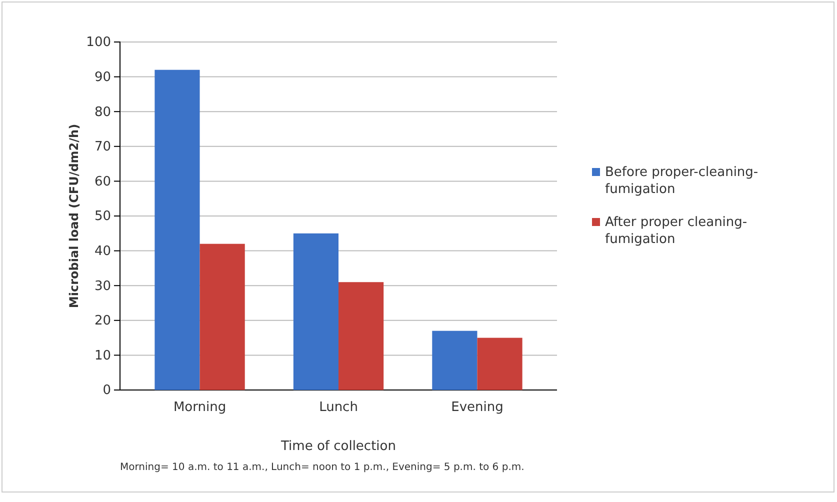 This screenshot has height=502, width=837. Describe the element at coordinates (676, 231) in the screenshot. I see `legend-label: After proper cleaning-fumigation` at that location.